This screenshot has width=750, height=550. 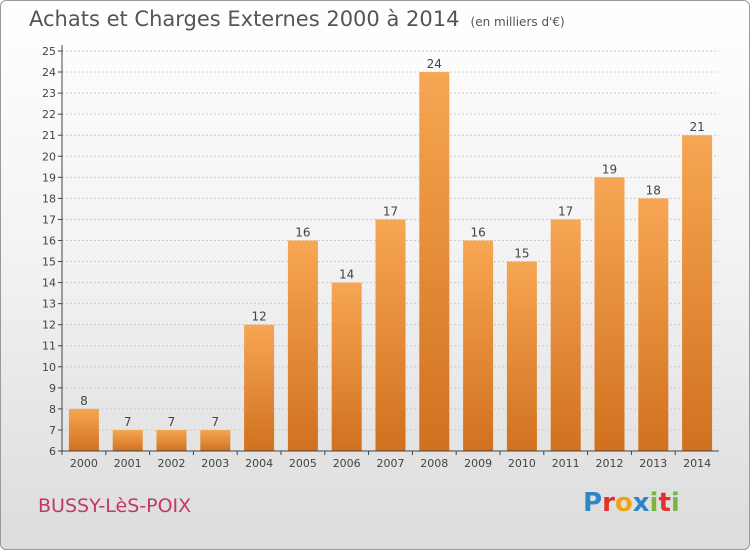 I want to click on bar-2006, so click(x=346, y=366).